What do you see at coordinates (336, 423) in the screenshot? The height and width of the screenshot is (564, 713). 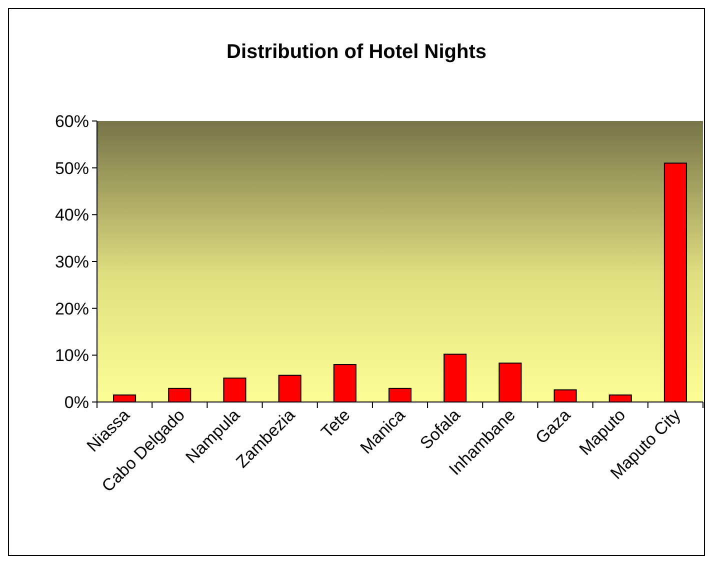 I see `x-tick-label: Tete` at bounding box center [336, 423].